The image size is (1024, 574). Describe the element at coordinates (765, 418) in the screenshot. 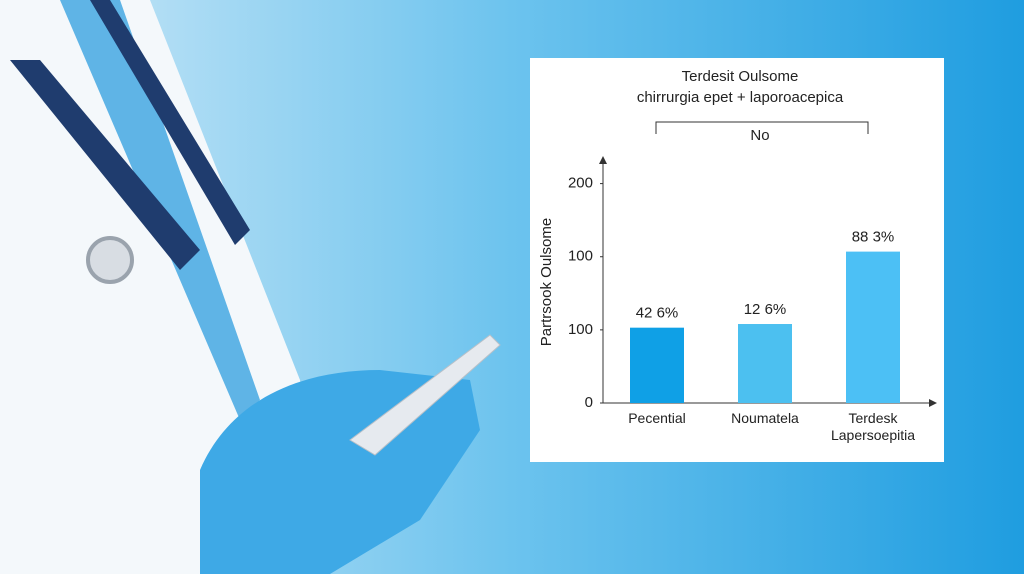

I see `x-tick-label: Noumatela` at that location.